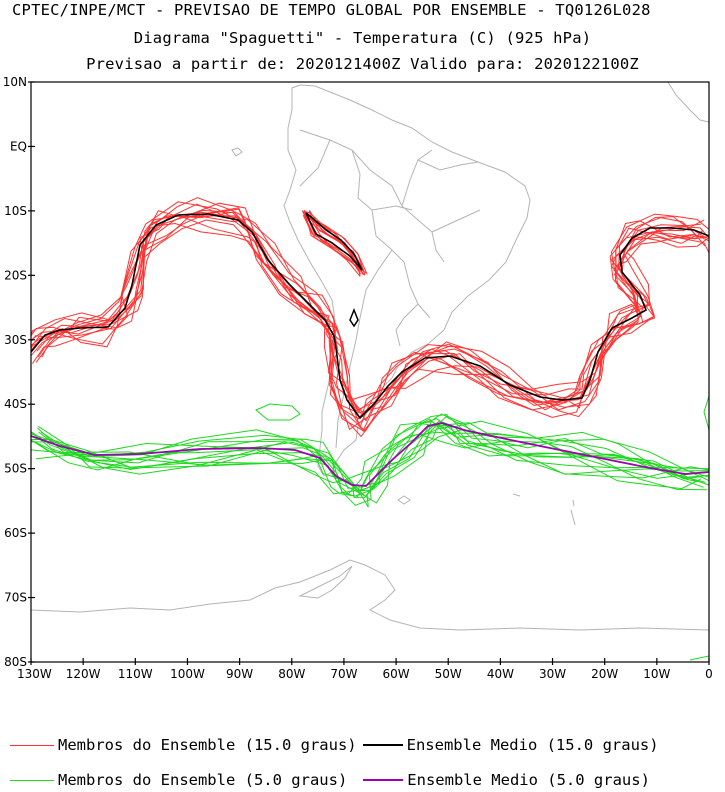 Image resolution: width=725 pixels, height=792 pixels. I want to click on mean-5-line, so click(370, 454).